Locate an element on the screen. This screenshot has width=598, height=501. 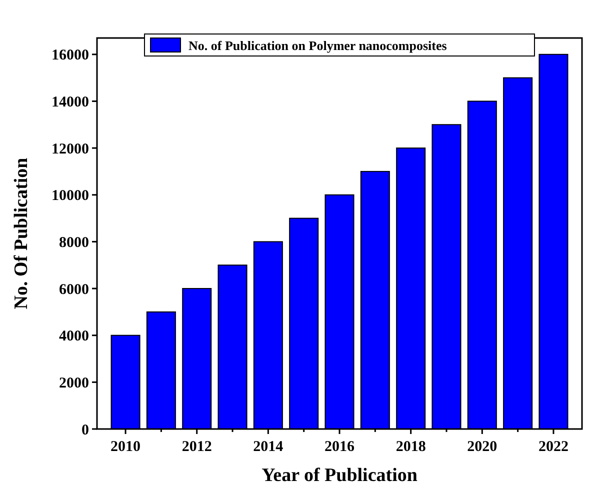
y-tick-label: 8000 is located at coordinates (74, 242).